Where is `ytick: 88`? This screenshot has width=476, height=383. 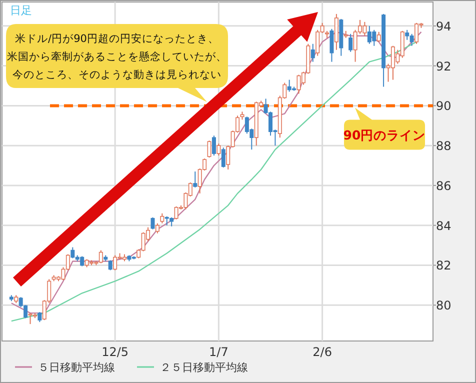
ytick: 88 is located at coordinates (444, 146).